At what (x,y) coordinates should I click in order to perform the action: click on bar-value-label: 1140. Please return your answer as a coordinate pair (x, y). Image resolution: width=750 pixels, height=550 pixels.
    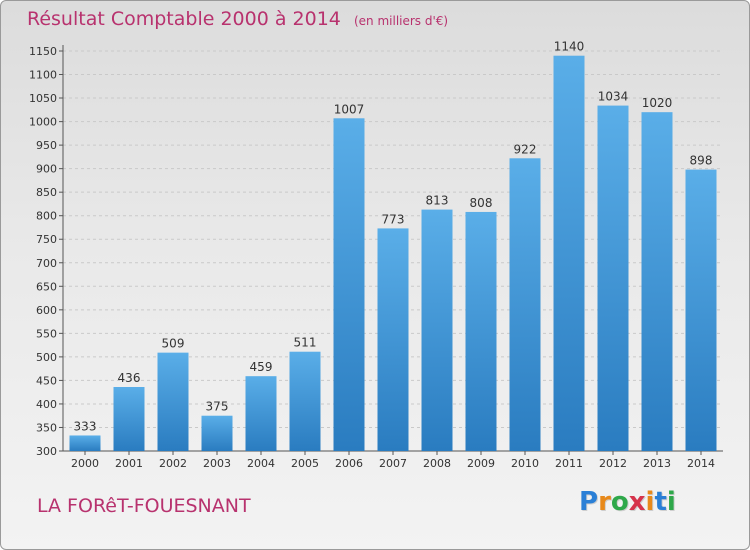
    Looking at the image, I should click on (569, 47).